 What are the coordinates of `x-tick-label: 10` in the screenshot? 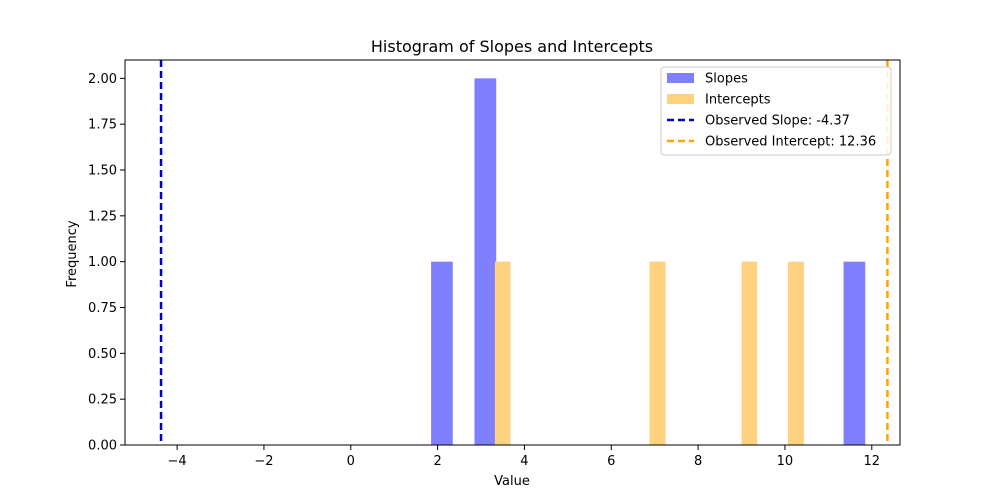 It's located at (785, 461).